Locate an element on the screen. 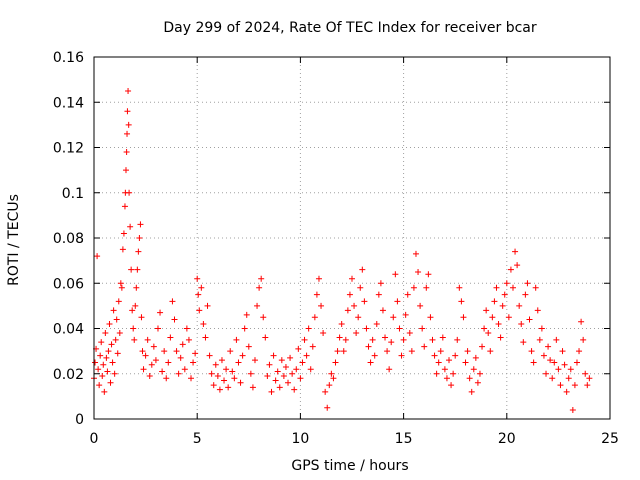 This screenshot has width=640, height=480. y-tick-label: 0 is located at coordinates (79, 420).